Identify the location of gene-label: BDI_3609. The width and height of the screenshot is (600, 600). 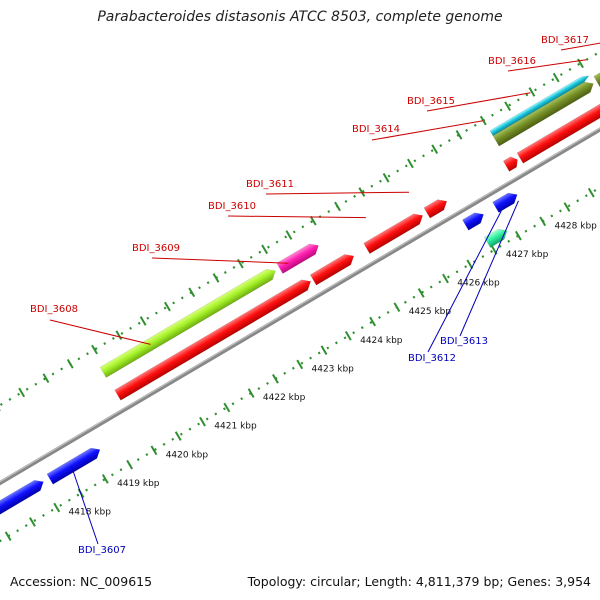
(156, 248).